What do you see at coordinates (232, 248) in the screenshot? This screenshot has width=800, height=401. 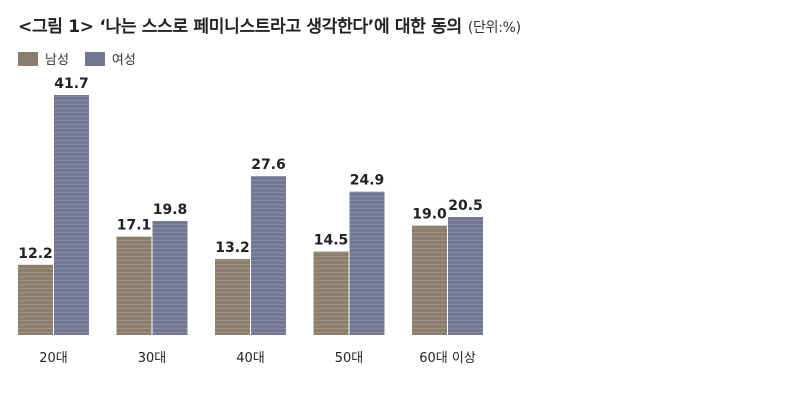 I see `value-label-male-2: 13.2` at bounding box center [232, 248].